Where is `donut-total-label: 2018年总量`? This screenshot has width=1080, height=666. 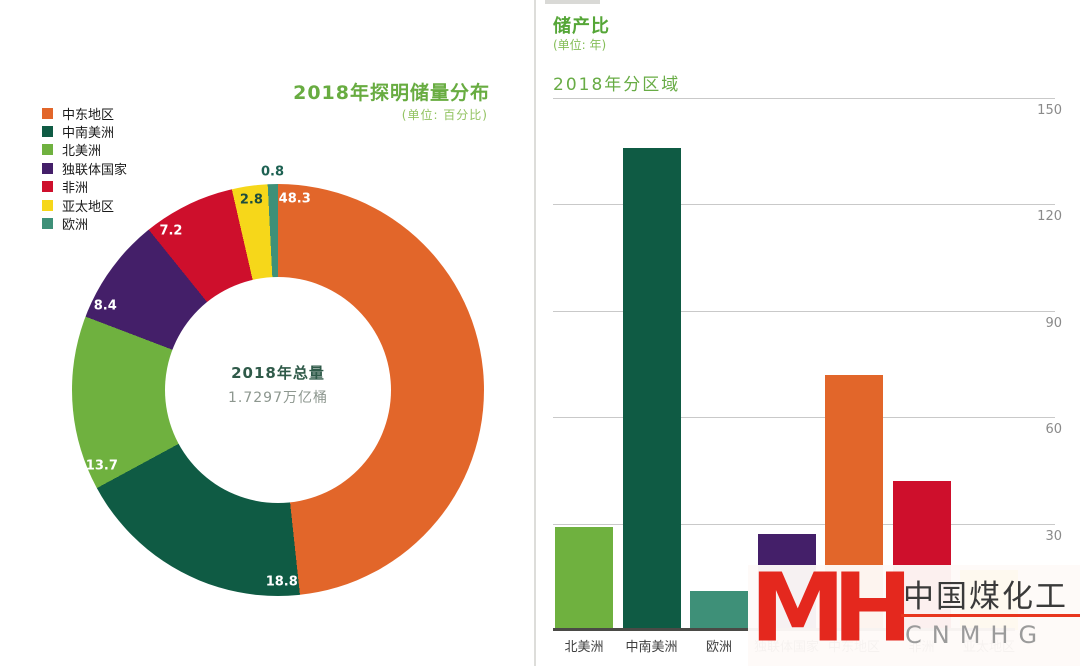 donut-total-label: 2018年总量 is located at coordinates (278, 373).